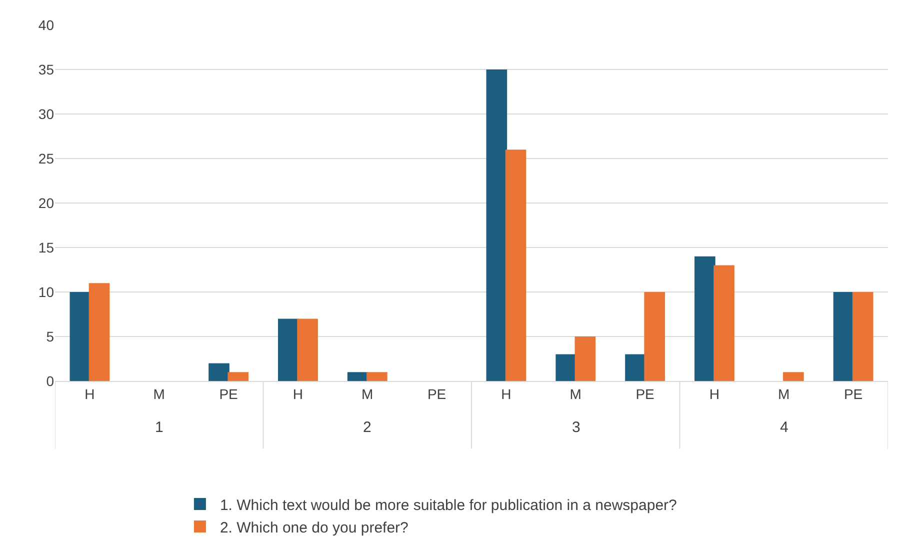 This screenshot has width=918, height=555. Describe the element at coordinates (46, 247) in the screenshot. I see `y-tick-label: 15` at that location.